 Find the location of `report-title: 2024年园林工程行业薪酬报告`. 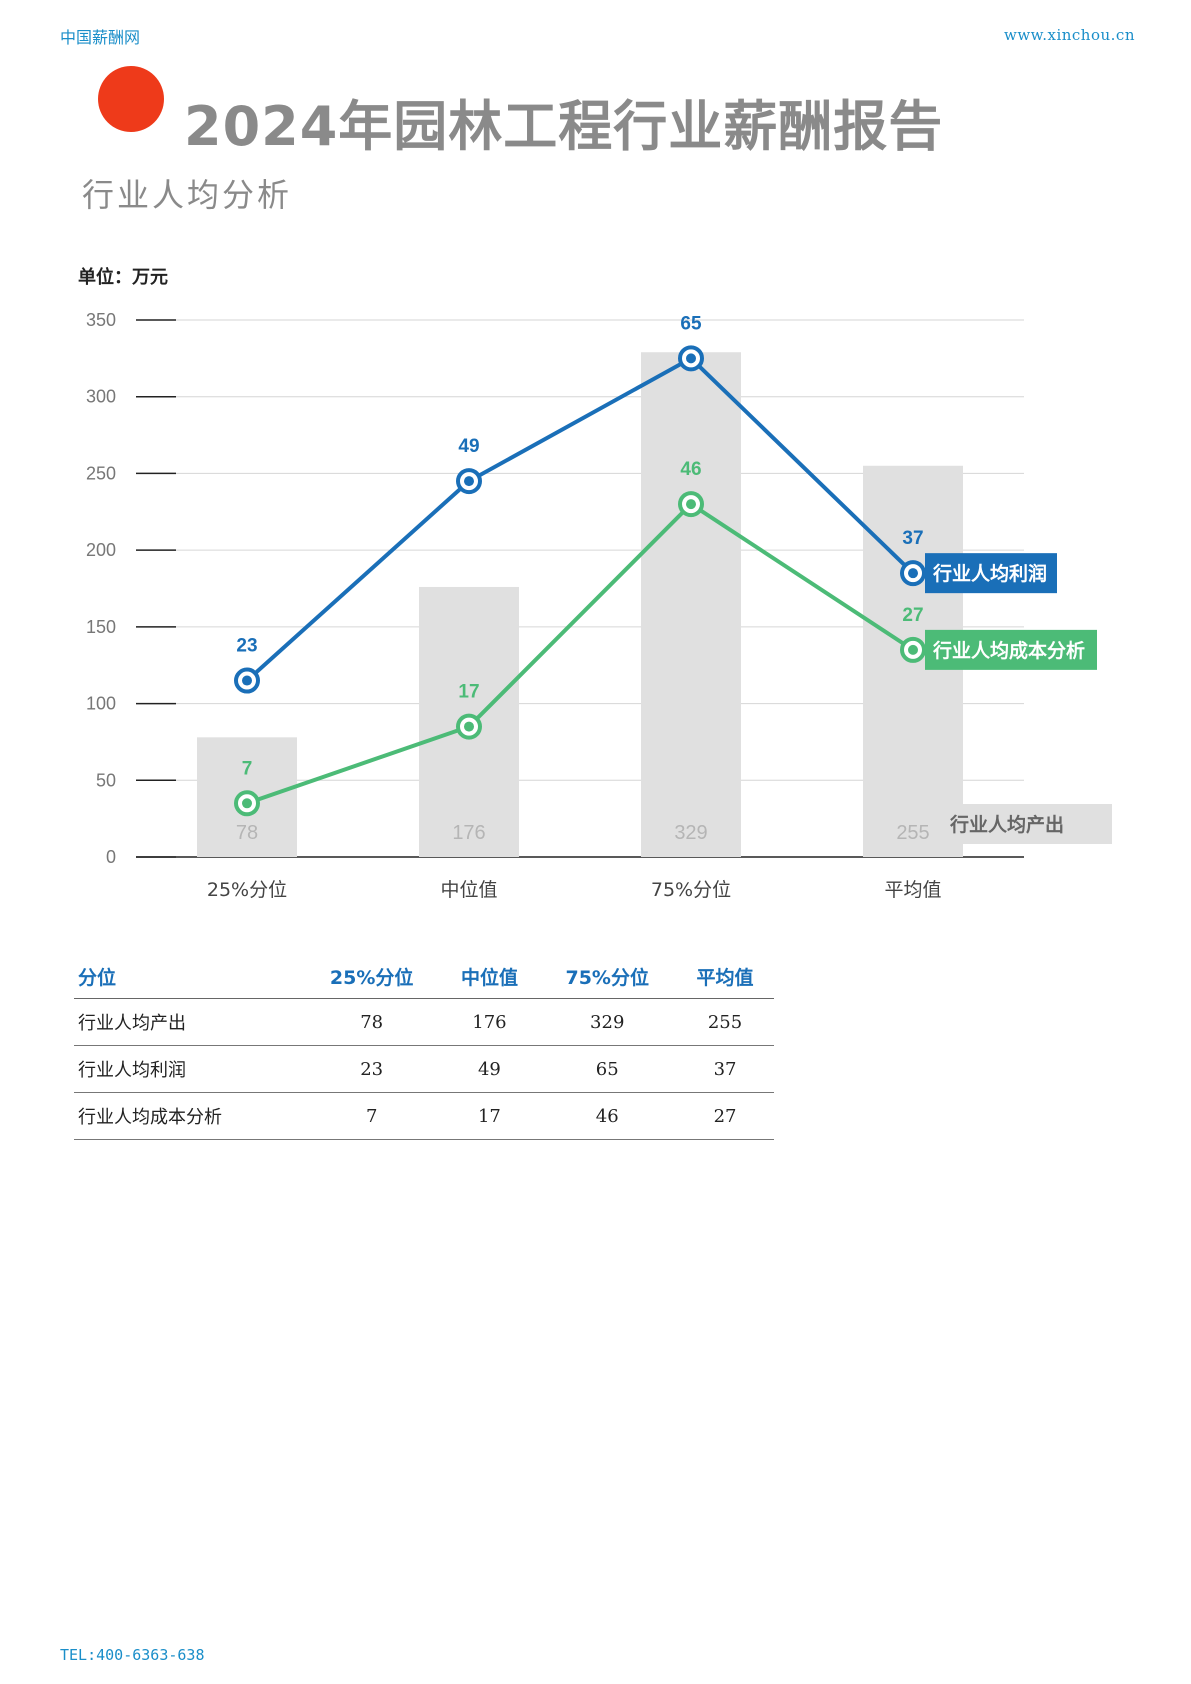

report-title: 2024年园林工程行业薪酬报告 is located at coordinates (564, 126).